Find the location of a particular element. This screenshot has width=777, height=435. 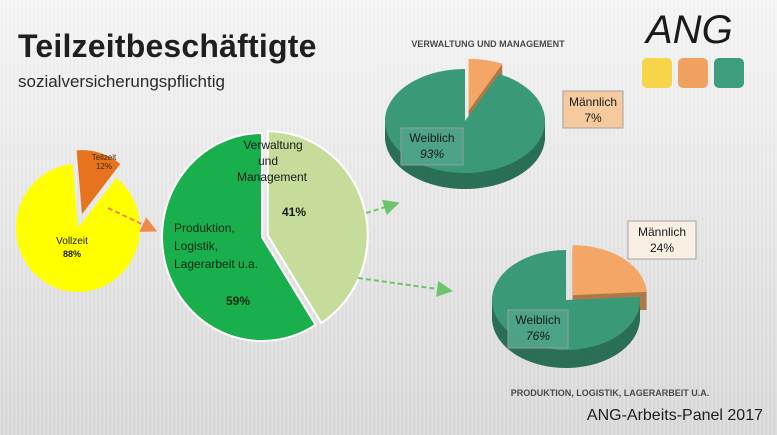

label-vollzeit: Vollzeit is located at coordinates (72, 241).